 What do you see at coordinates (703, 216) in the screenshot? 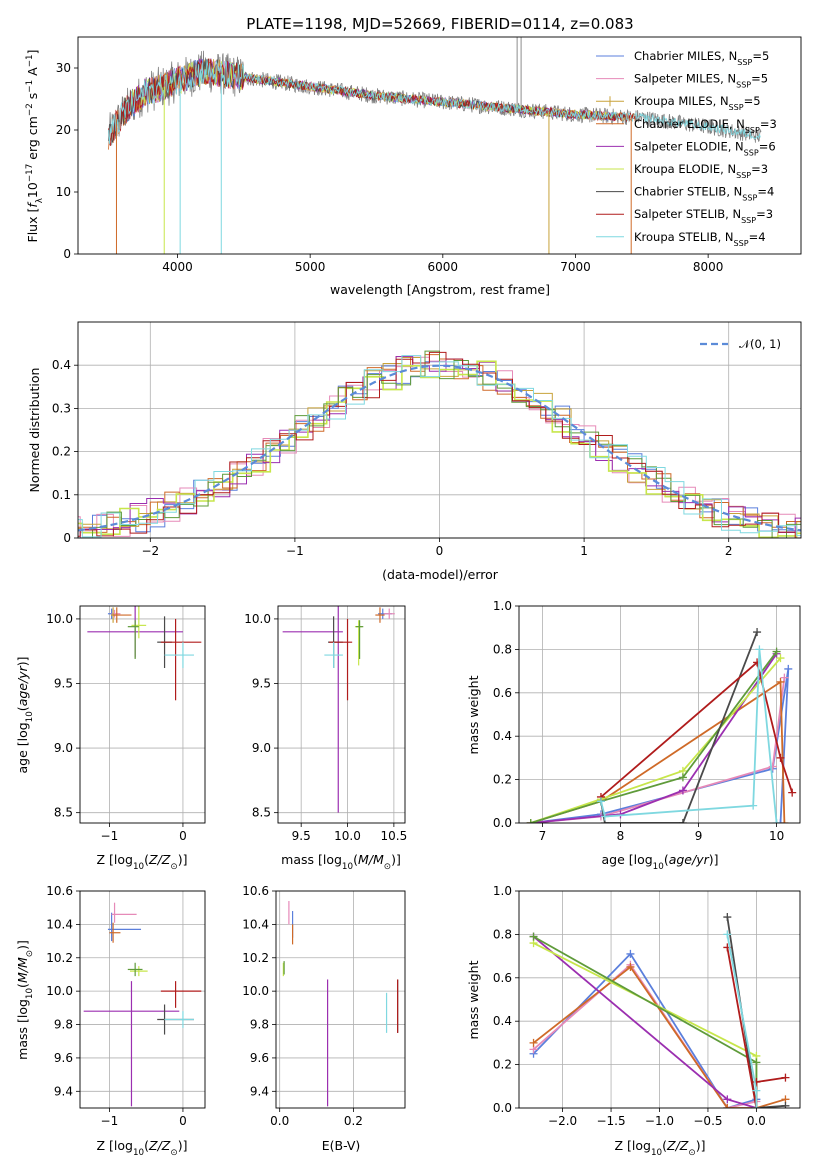
I see `legend-label: Salpeter STELIB, NSSP=3` at bounding box center [703, 216].